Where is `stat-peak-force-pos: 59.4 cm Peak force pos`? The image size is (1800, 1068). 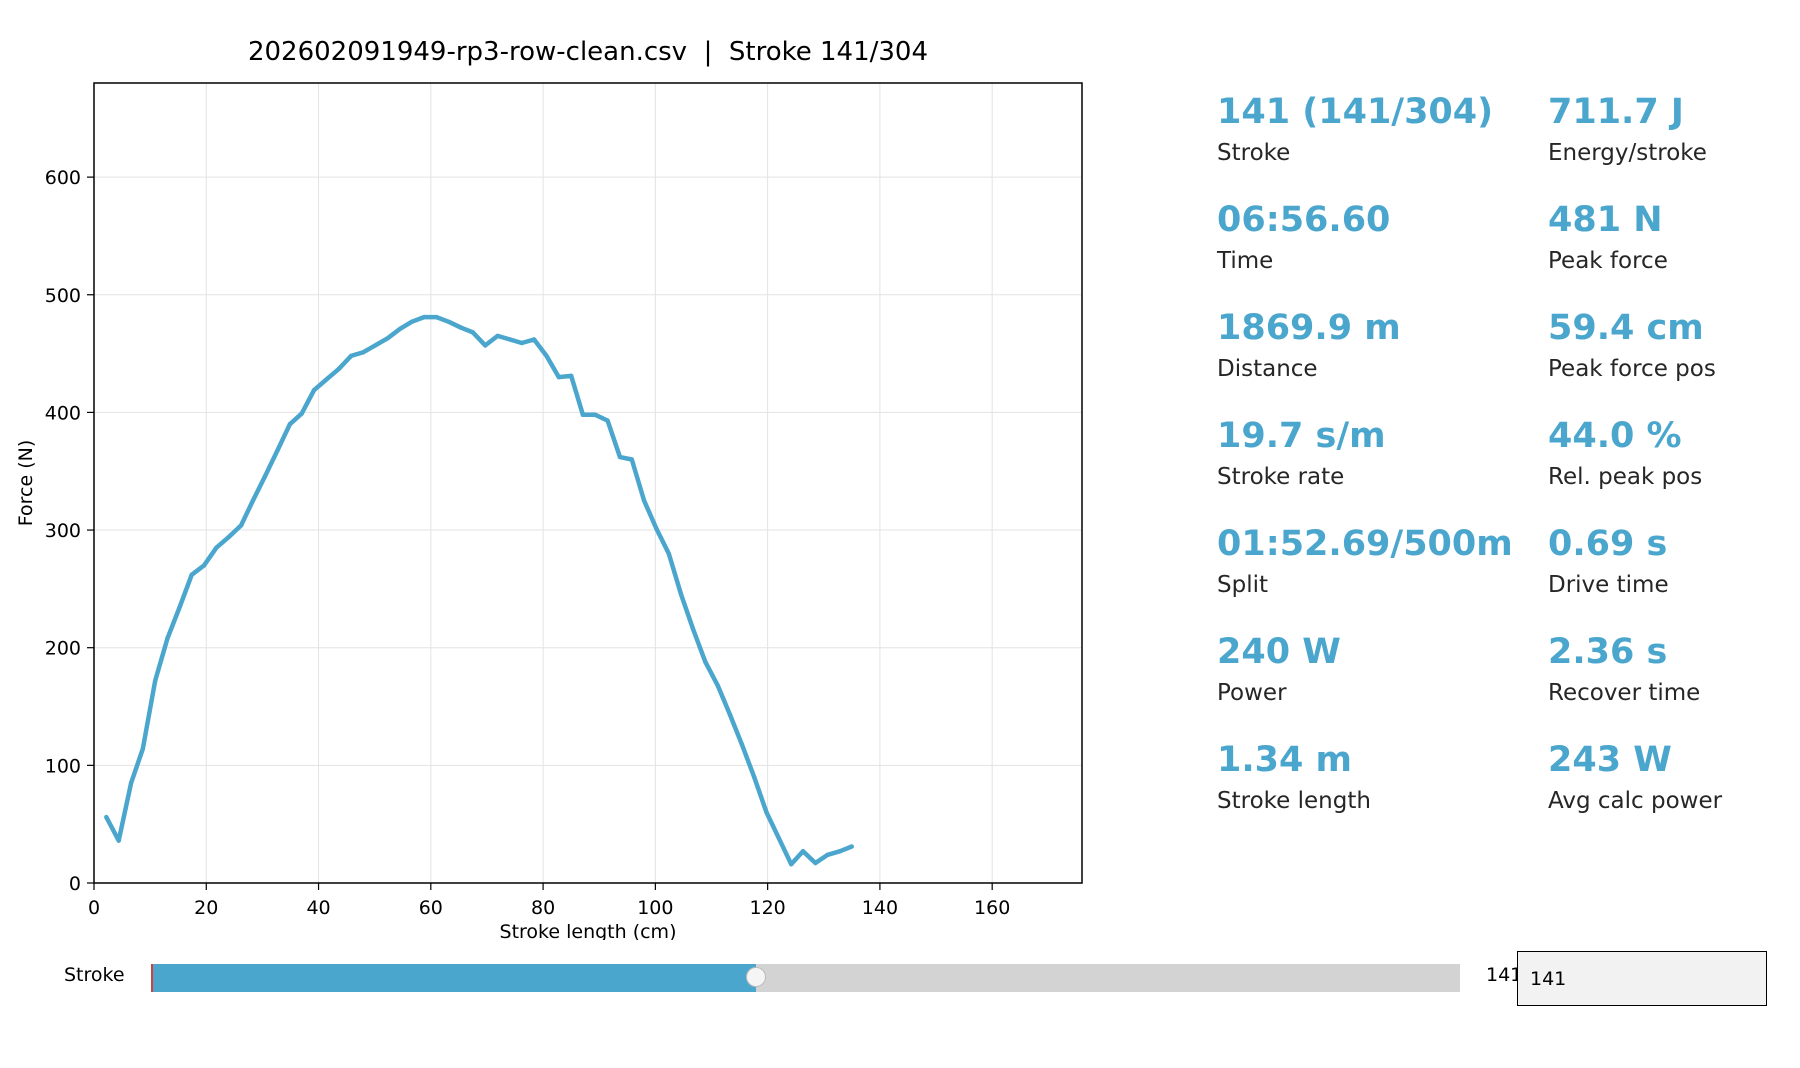
stat-peak-force-pos: 59.4 cm Peak force pos is located at coordinates (1632, 346).